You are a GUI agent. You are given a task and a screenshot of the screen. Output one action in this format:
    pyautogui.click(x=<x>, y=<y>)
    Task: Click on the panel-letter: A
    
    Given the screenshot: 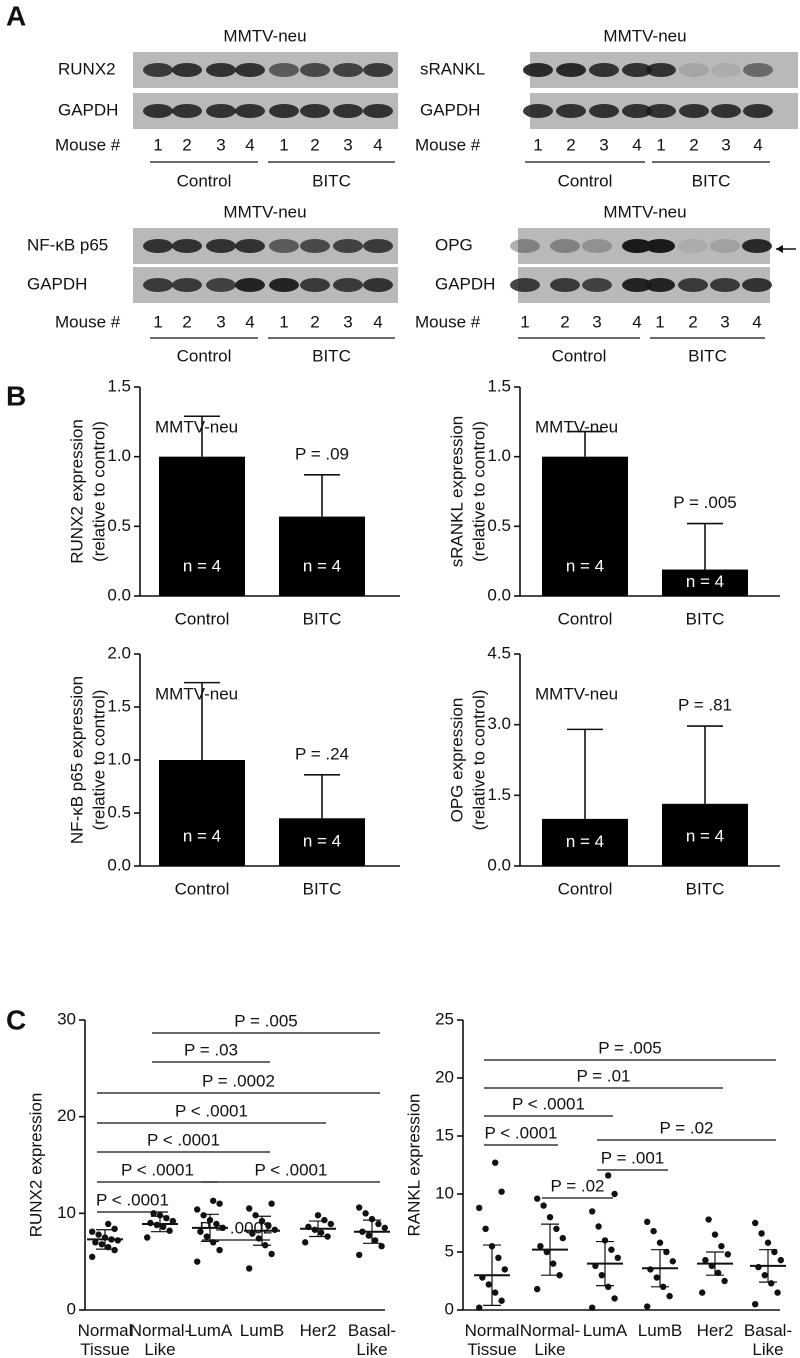 What is the action you would take?
    pyautogui.click(x=16, y=15)
    